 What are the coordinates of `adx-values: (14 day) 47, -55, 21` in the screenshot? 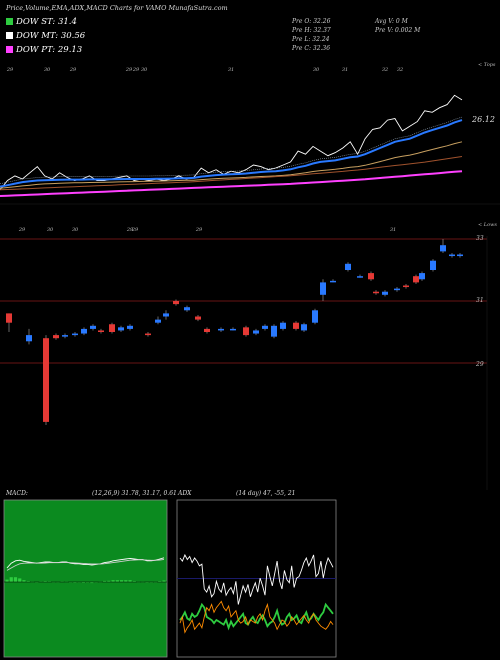 It's located at (266, 493).